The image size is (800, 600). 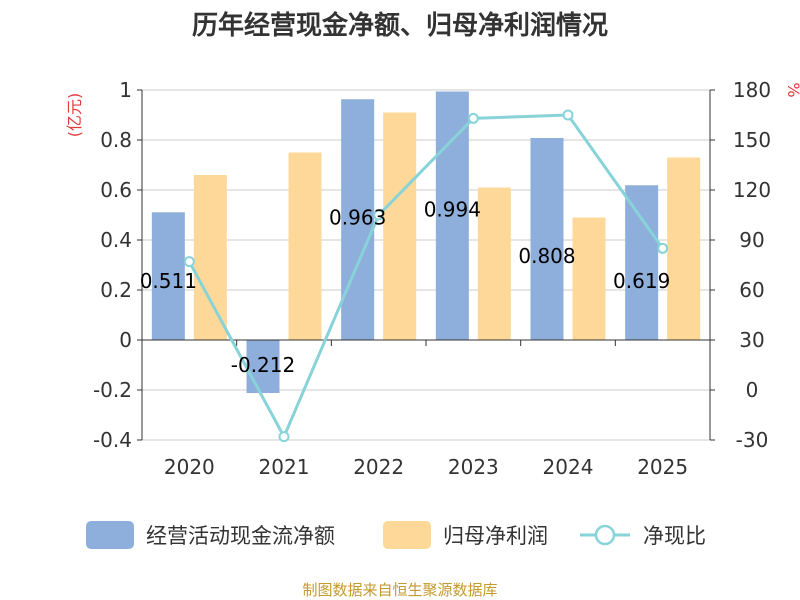 What do you see at coordinates (189, 467) in the screenshot?
I see `x-tick-label: 2020` at bounding box center [189, 467].